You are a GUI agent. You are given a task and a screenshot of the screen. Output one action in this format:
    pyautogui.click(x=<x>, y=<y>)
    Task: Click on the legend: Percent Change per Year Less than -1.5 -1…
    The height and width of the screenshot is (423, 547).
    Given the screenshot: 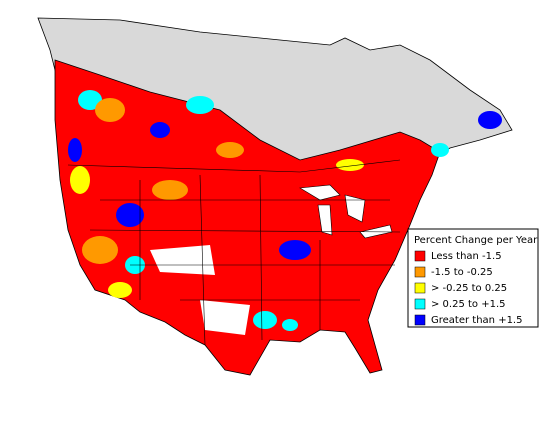 What is the action you would take?
    pyautogui.click(x=473, y=278)
    